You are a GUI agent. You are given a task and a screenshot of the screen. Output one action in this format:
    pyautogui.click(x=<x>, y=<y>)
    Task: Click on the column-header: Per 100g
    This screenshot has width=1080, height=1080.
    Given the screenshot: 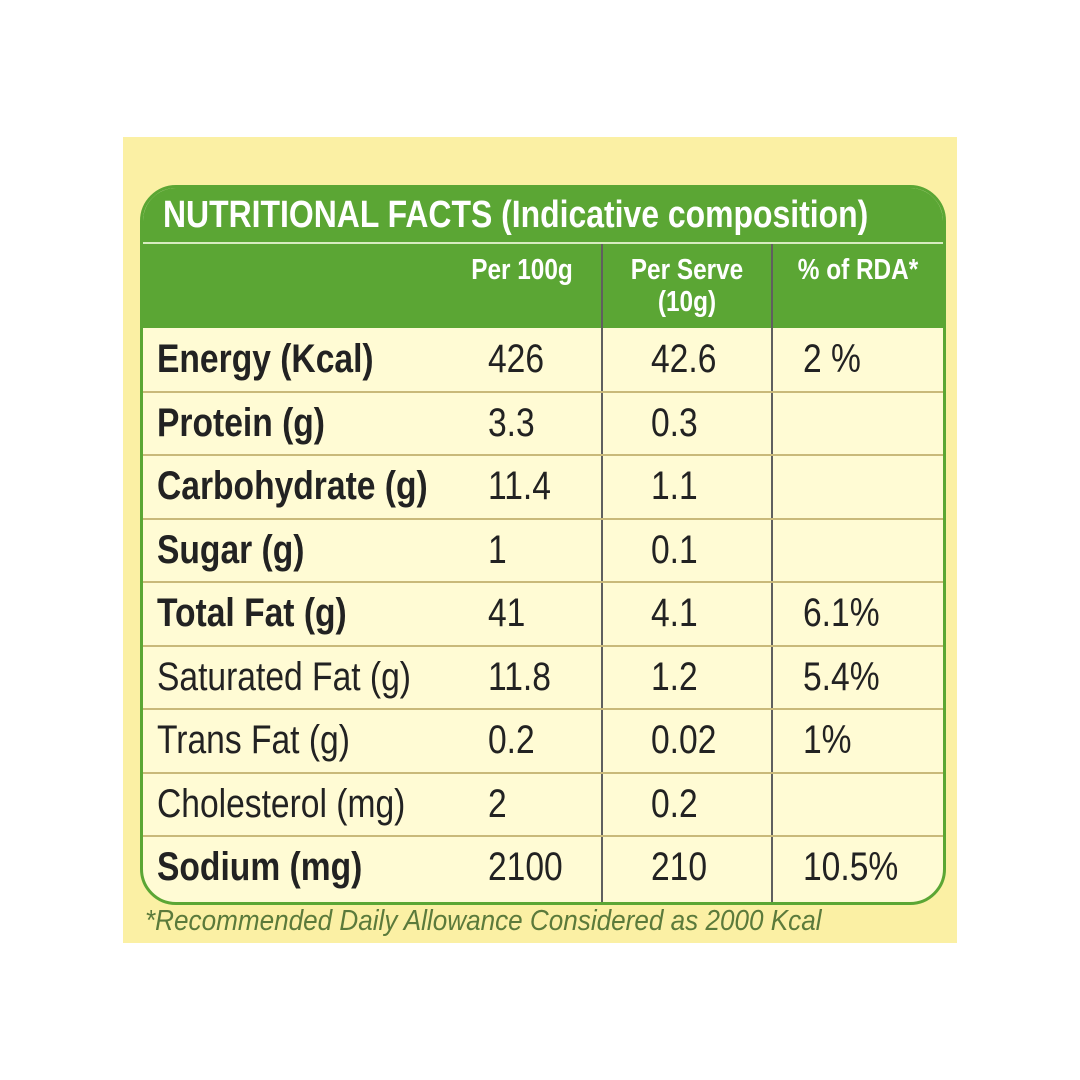 What is the action you would take?
    pyautogui.click(x=522, y=270)
    